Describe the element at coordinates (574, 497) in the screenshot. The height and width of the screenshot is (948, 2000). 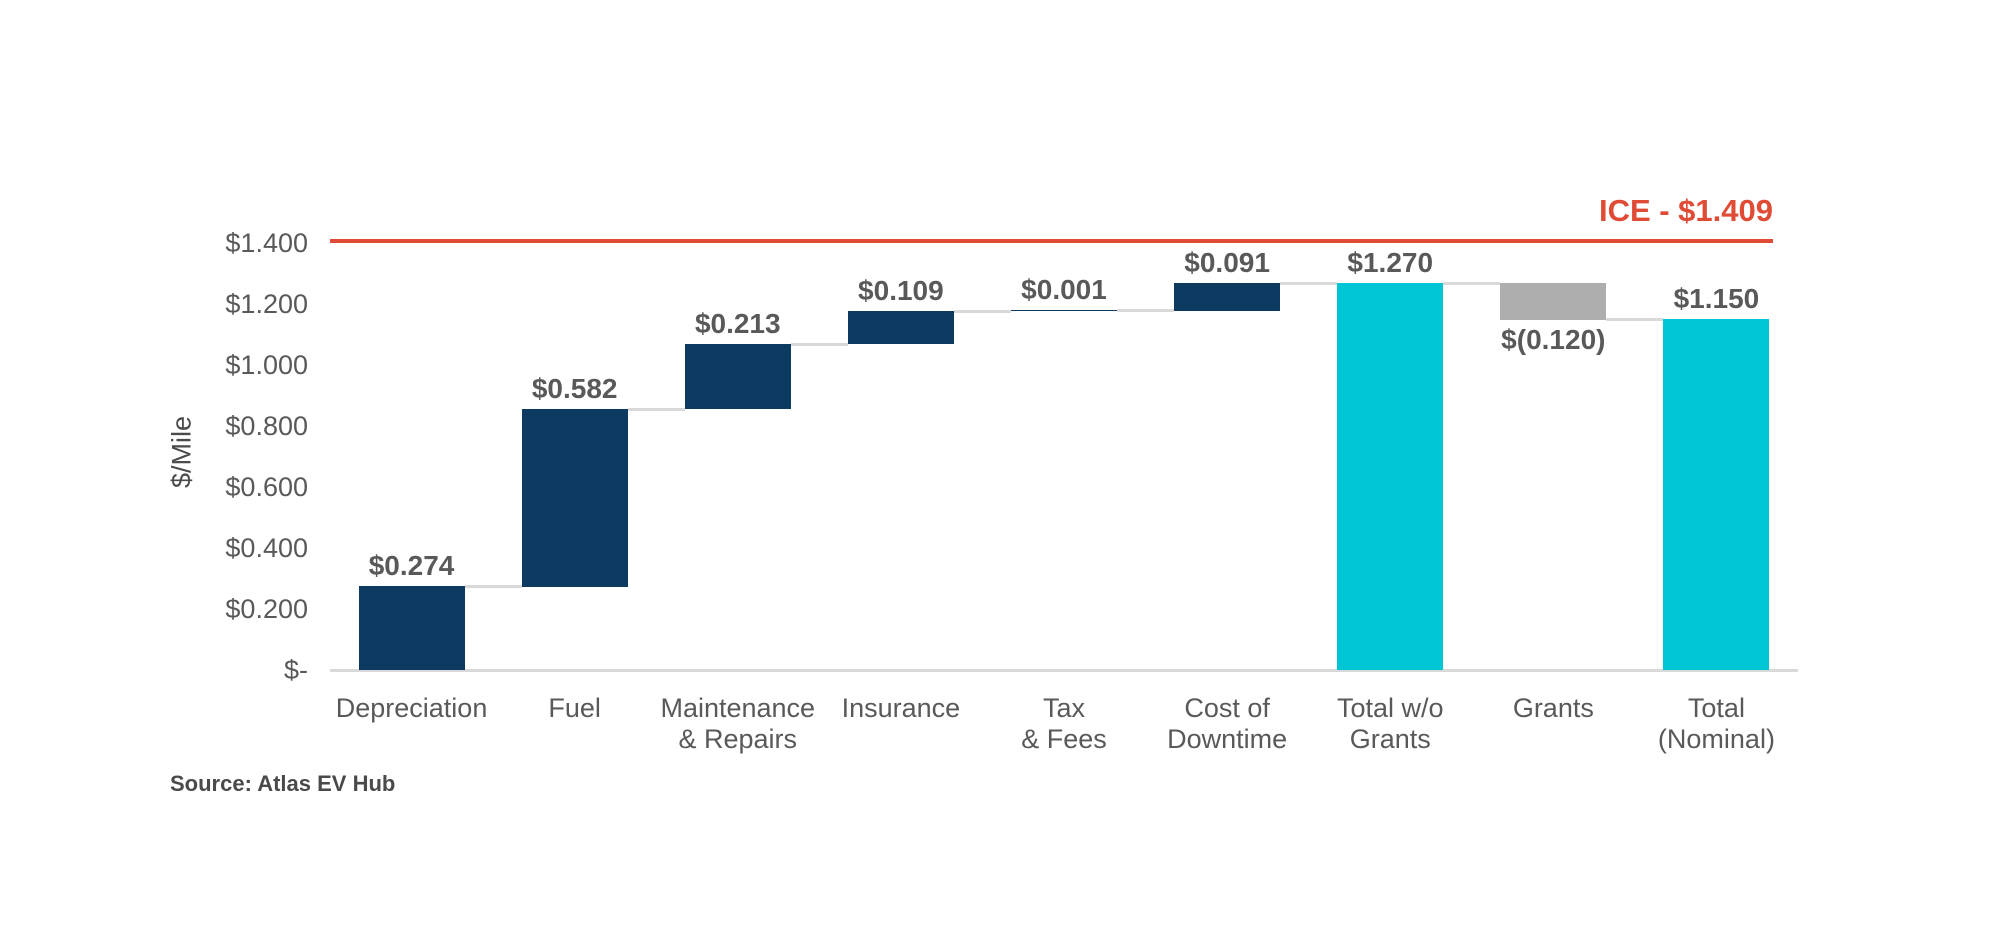
I see `bar-fuel` at that location.